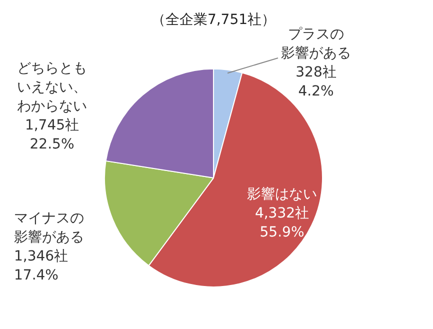 This screenshot has width=433, height=329. Describe the element at coordinates (282, 194) in the screenshot. I see `slice-label: 影響はない` at that location.